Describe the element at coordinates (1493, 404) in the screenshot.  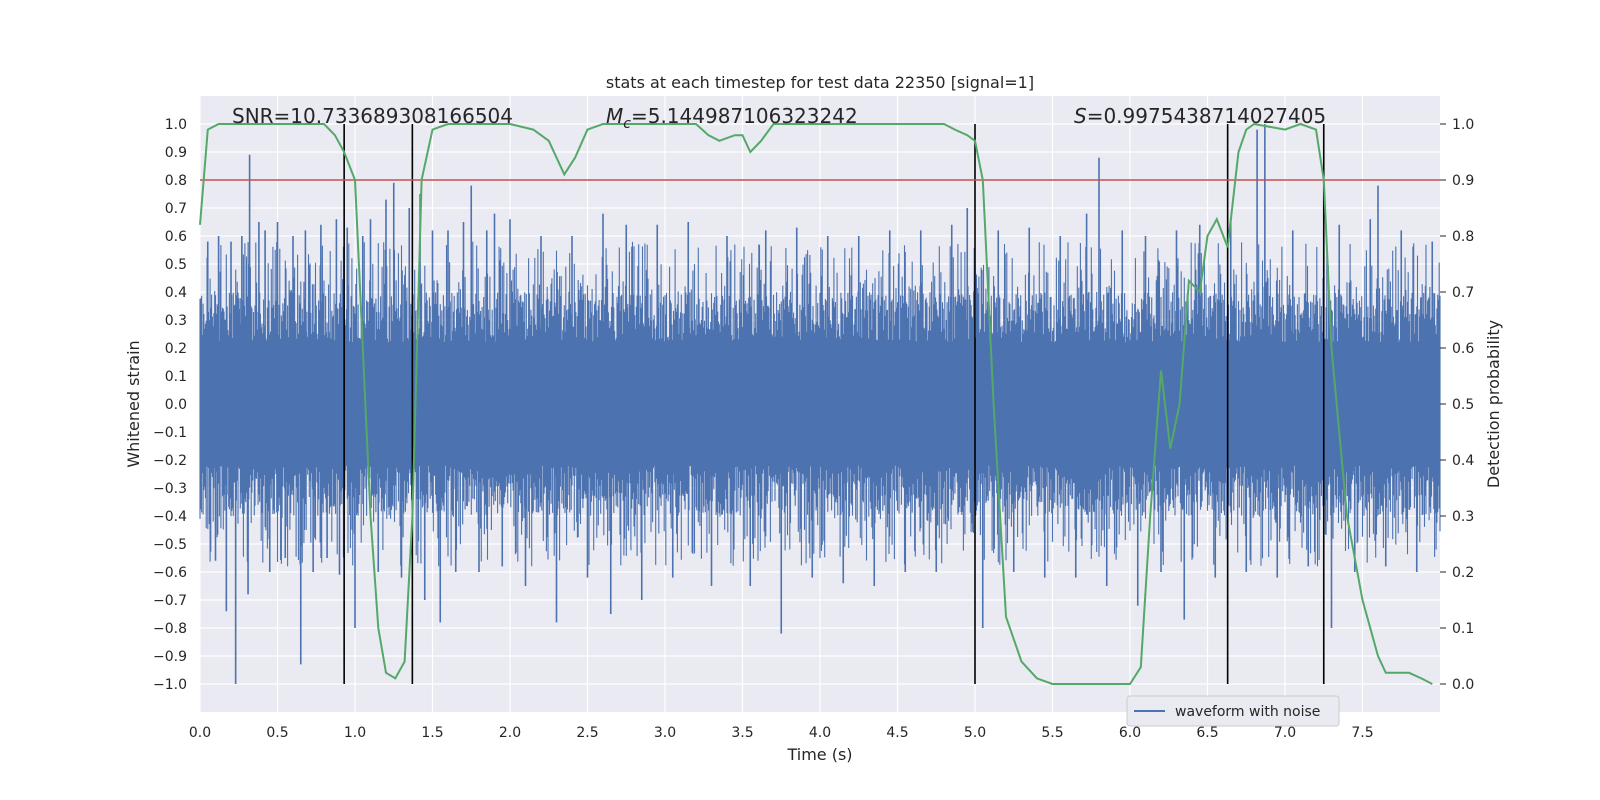
I see `y-axis-label-right: Detection probability` at that location.